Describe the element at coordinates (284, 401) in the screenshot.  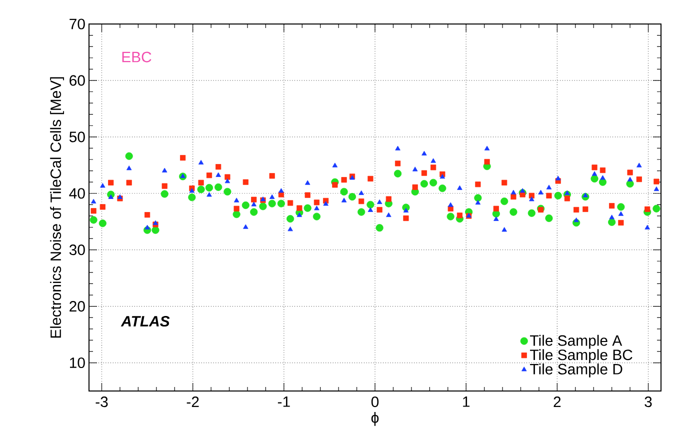
I see `x-tick-label: -1` at that location.